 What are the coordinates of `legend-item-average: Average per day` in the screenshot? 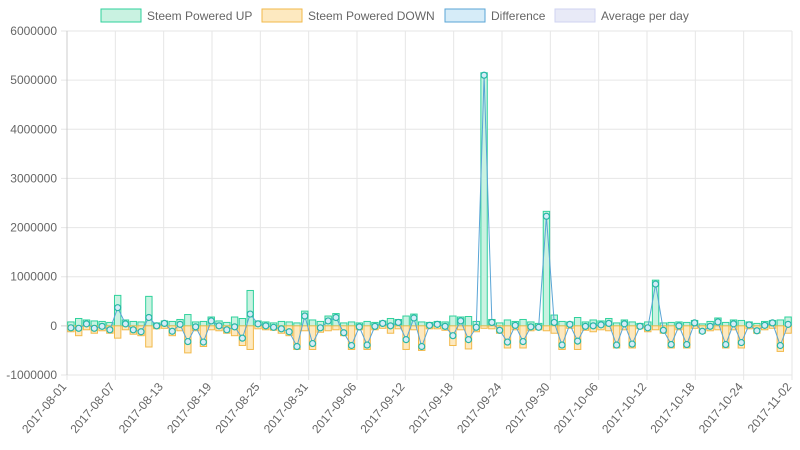 It's located at (621, 15).